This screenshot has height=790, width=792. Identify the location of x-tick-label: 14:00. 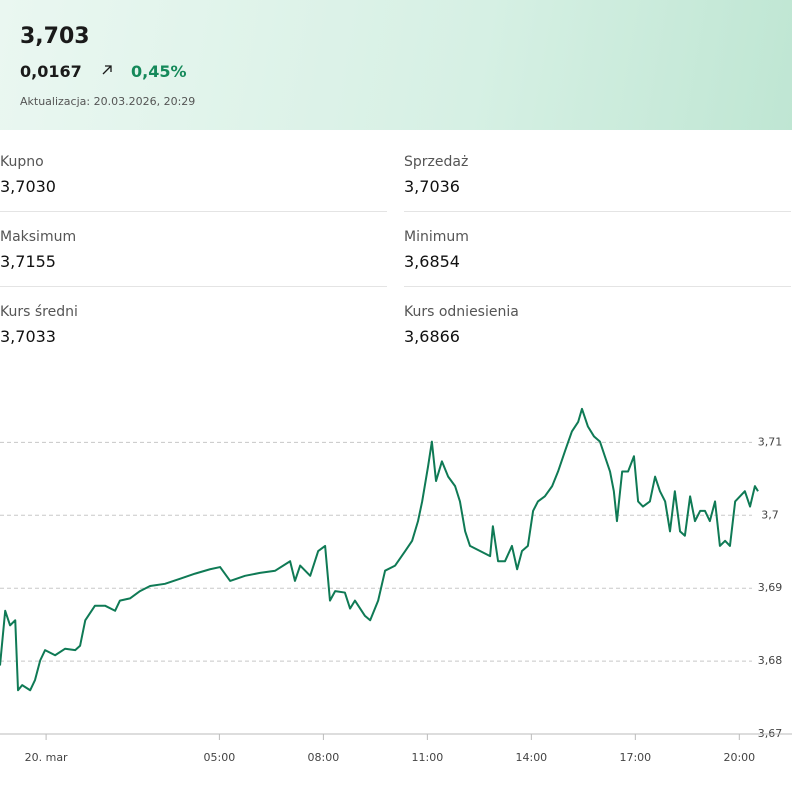
(531, 757).